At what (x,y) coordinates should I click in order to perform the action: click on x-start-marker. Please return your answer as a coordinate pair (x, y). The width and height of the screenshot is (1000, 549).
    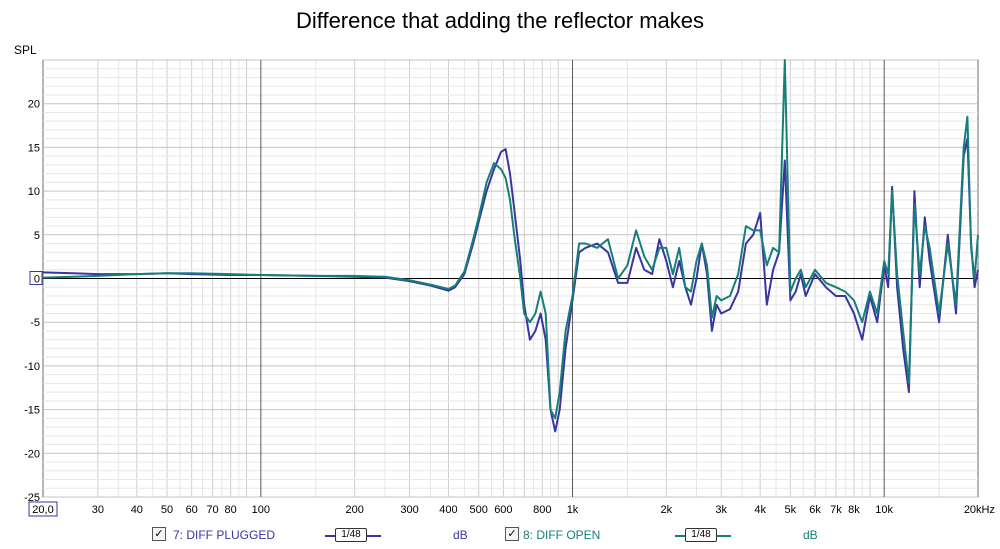
    Looking at the image, I should click on (43, 509).